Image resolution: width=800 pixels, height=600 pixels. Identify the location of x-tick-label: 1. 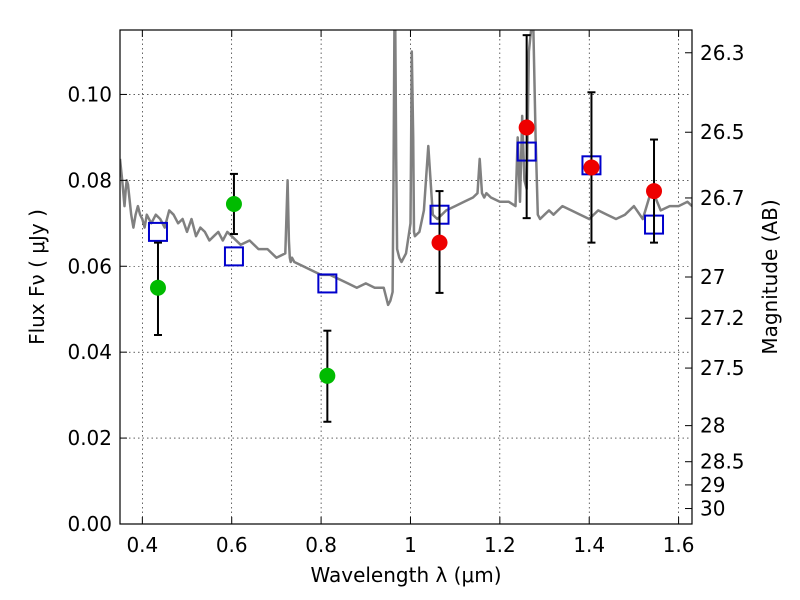
(410, 545).